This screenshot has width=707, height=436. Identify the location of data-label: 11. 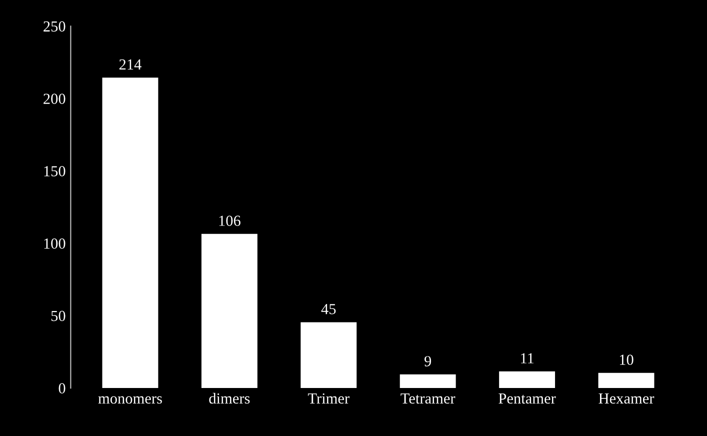
(527, 358).